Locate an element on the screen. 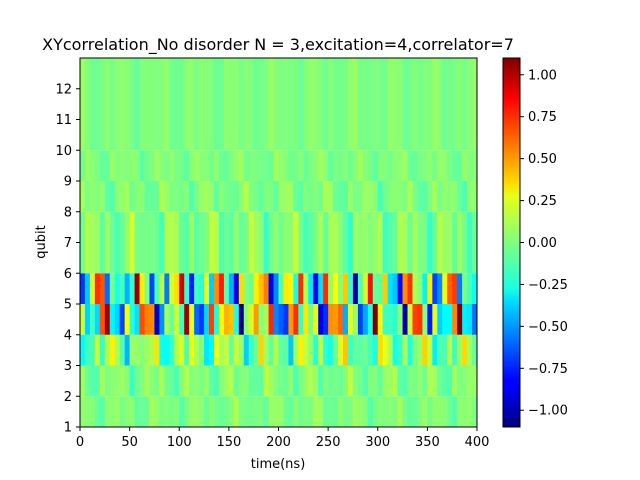  y-tick-label: 5 is located at coordinates (68, 305).